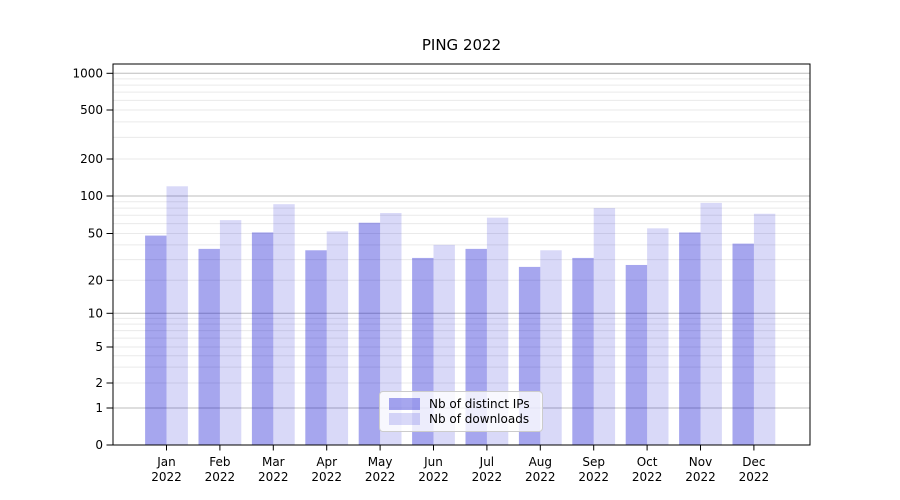 This screenshot has height=500, width=900. Describe the element at coordinates (540, 469) in the screenshot. I see `x-tick-label: Aug 2022` at that location.